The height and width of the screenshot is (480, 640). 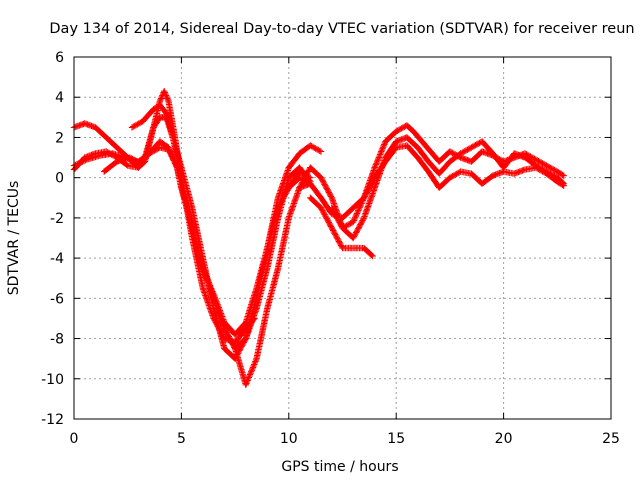 I want to click on x-tick-label: 0, so click(x=74, y=439).